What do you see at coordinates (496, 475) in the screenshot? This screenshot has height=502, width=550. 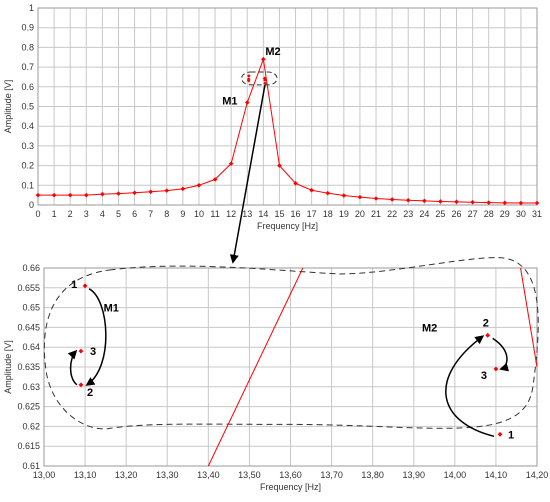 I see `bottom-x-tick-label: 14,10` at bounding box center [496, 475].